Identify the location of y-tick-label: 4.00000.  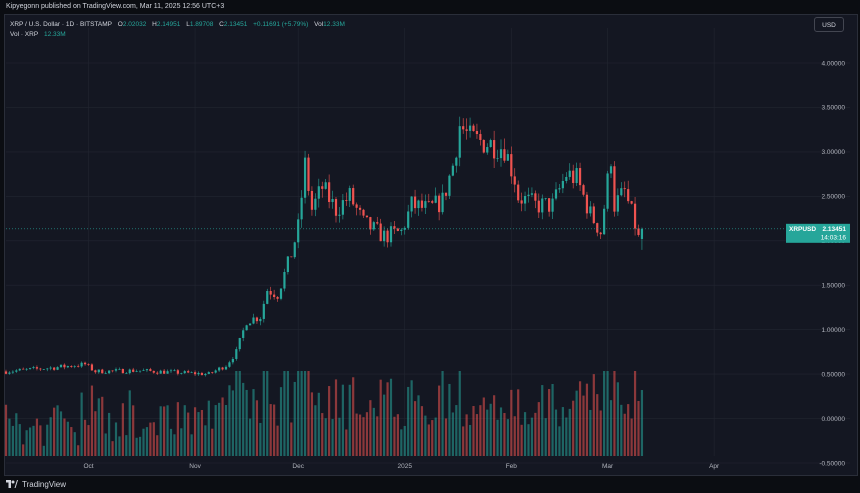
(834, 63).